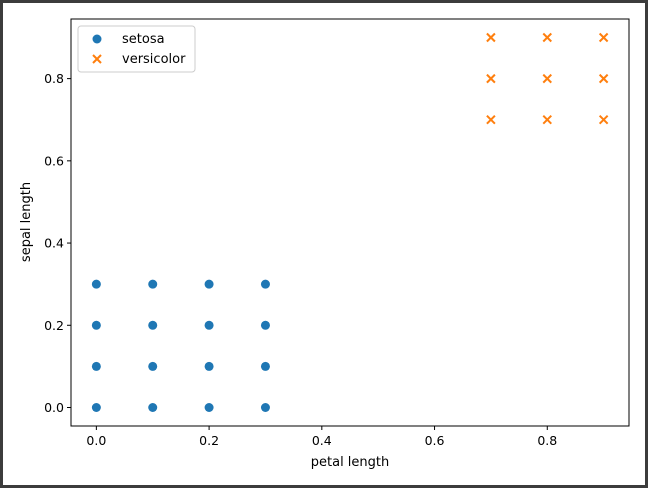 This screenshot has height=488, width=648. I want to click on versicolor-point-2-stroke-b, so click(603, 120).